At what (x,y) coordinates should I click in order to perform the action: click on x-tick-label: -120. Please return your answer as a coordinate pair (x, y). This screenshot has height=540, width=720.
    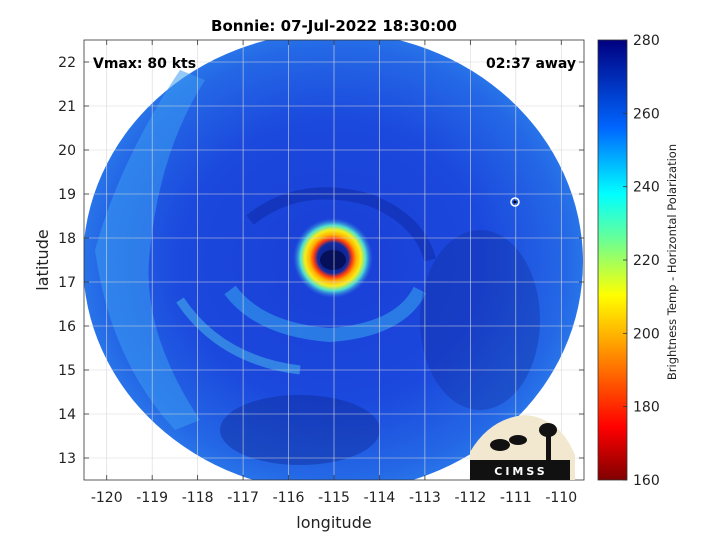
    Looking at the image, I should click on (107, 498).